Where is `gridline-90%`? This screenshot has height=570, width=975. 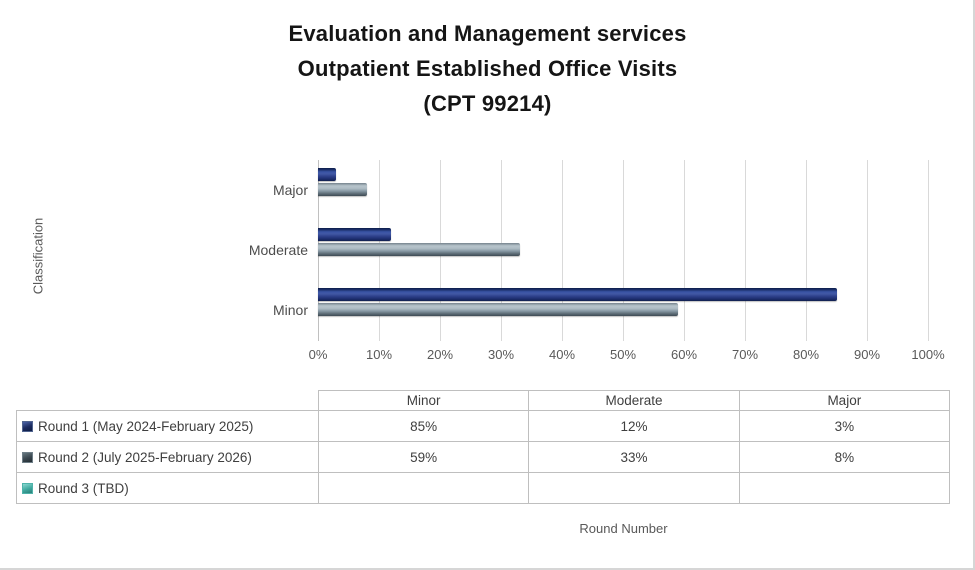 gridline-90% is located at coordinates (867, 250).